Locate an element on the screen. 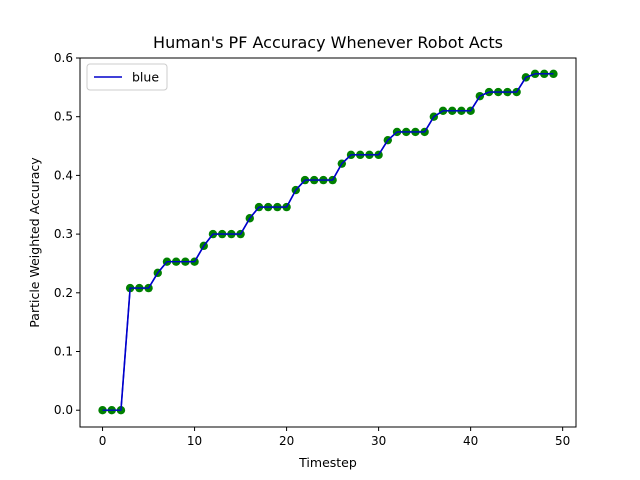 Image resolution: width=640 pixels, height=480 pixels. x-tick-label: 10 is located at coordinates (194, 441).